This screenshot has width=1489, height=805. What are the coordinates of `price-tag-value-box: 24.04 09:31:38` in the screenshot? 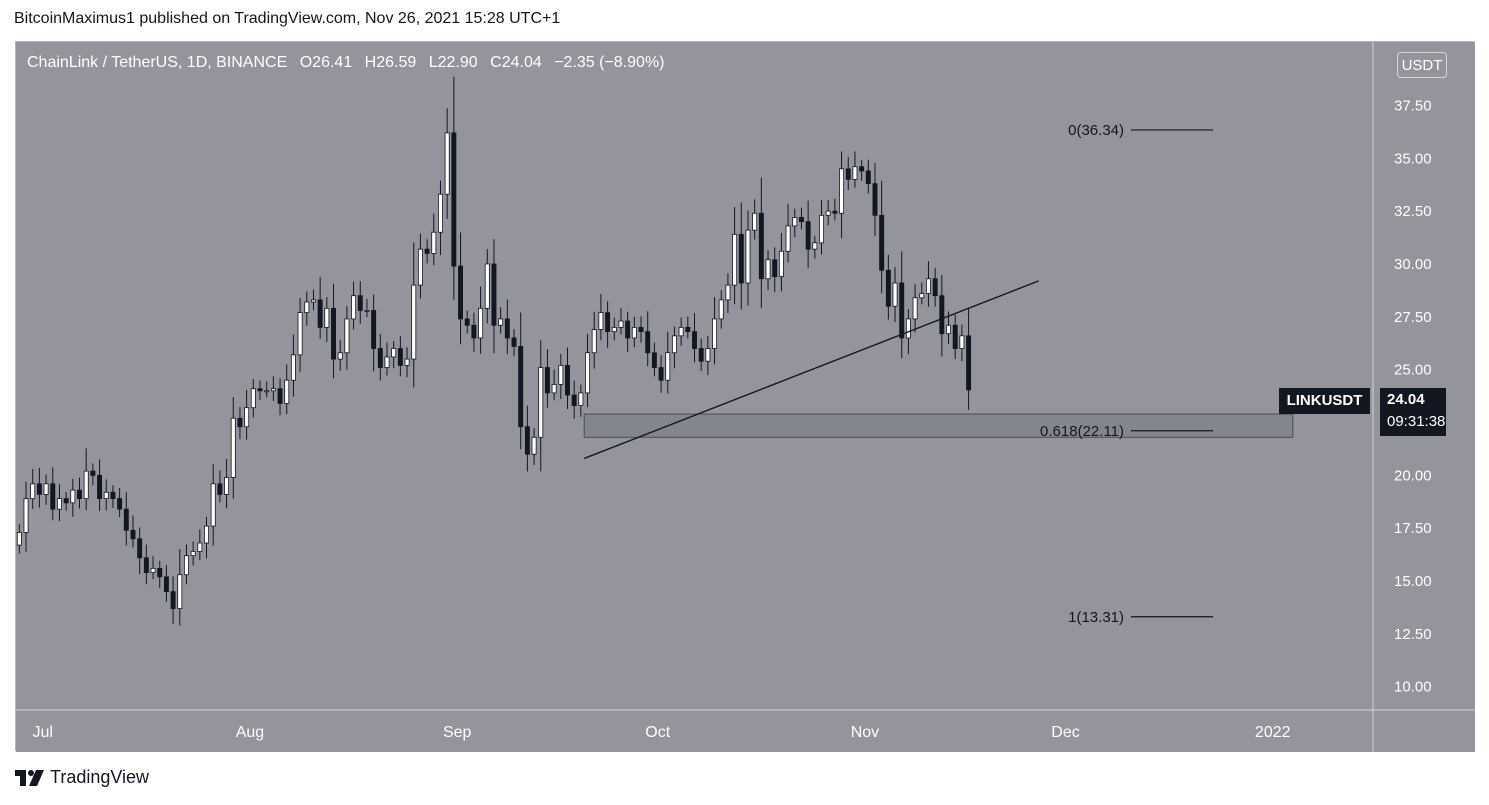 It's located at (1413, 412).